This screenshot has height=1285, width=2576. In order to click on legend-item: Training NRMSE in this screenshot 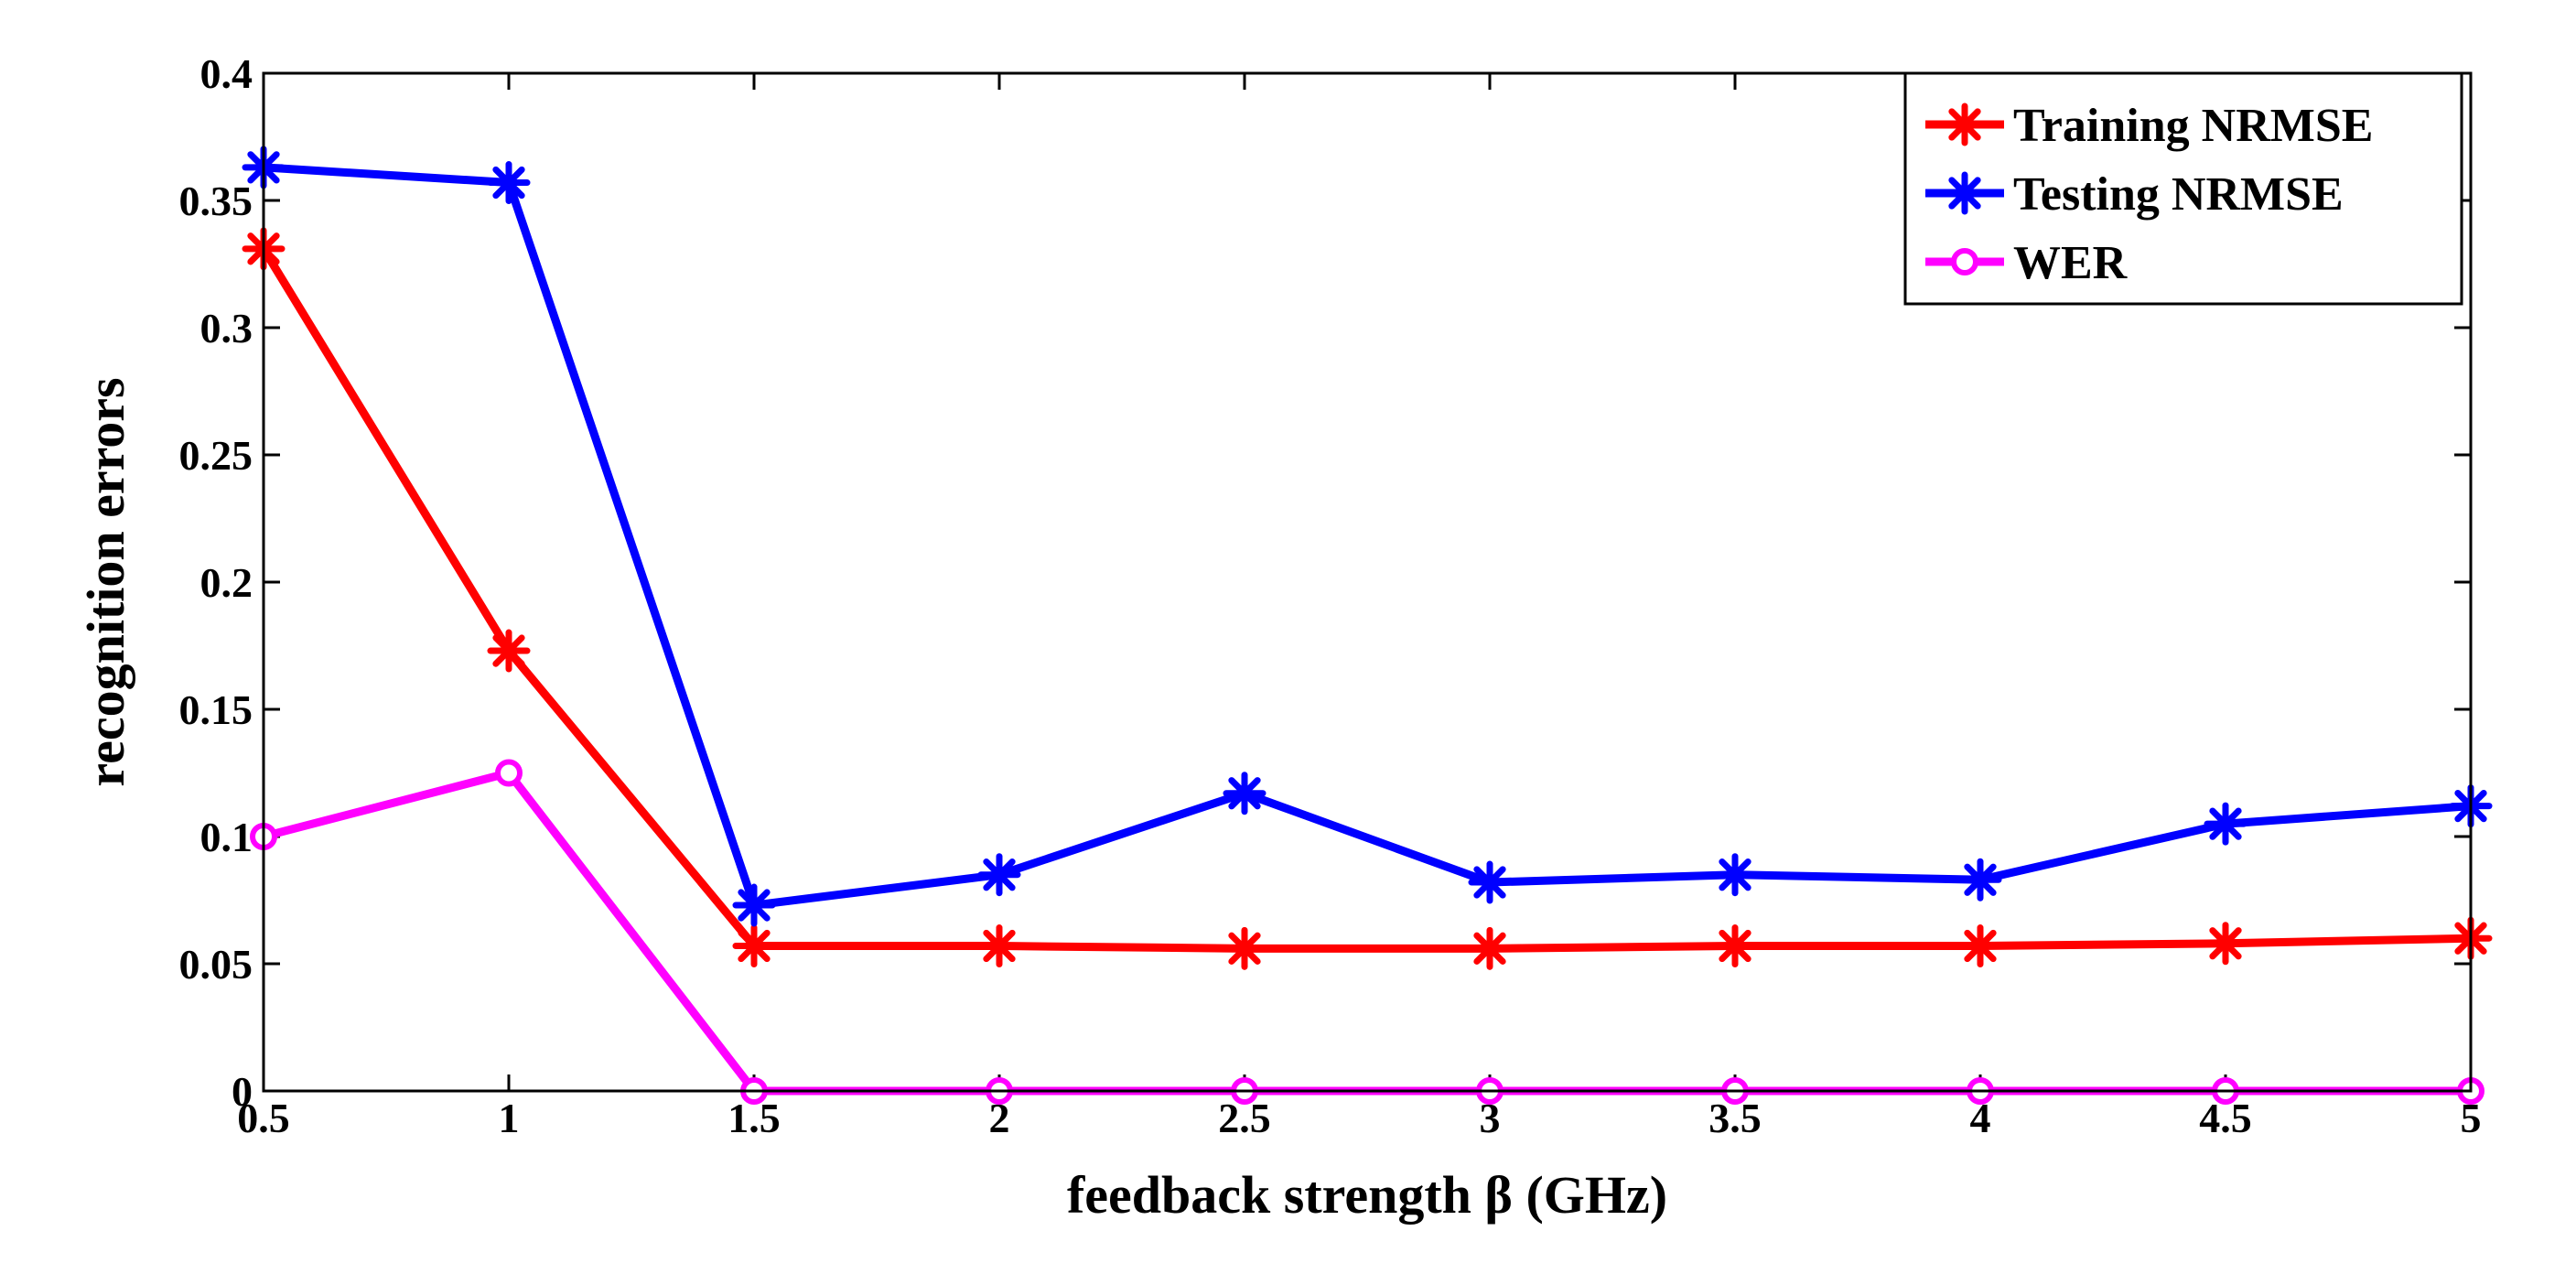, I will do `click(2149, 126)`.